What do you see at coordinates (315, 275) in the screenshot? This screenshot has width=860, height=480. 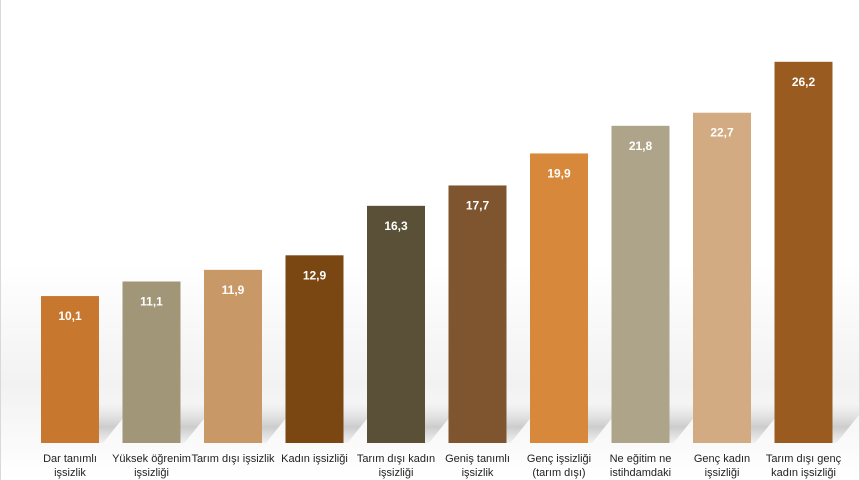 I see `value-label-3: 12,9` at bounding box center [315, 275].